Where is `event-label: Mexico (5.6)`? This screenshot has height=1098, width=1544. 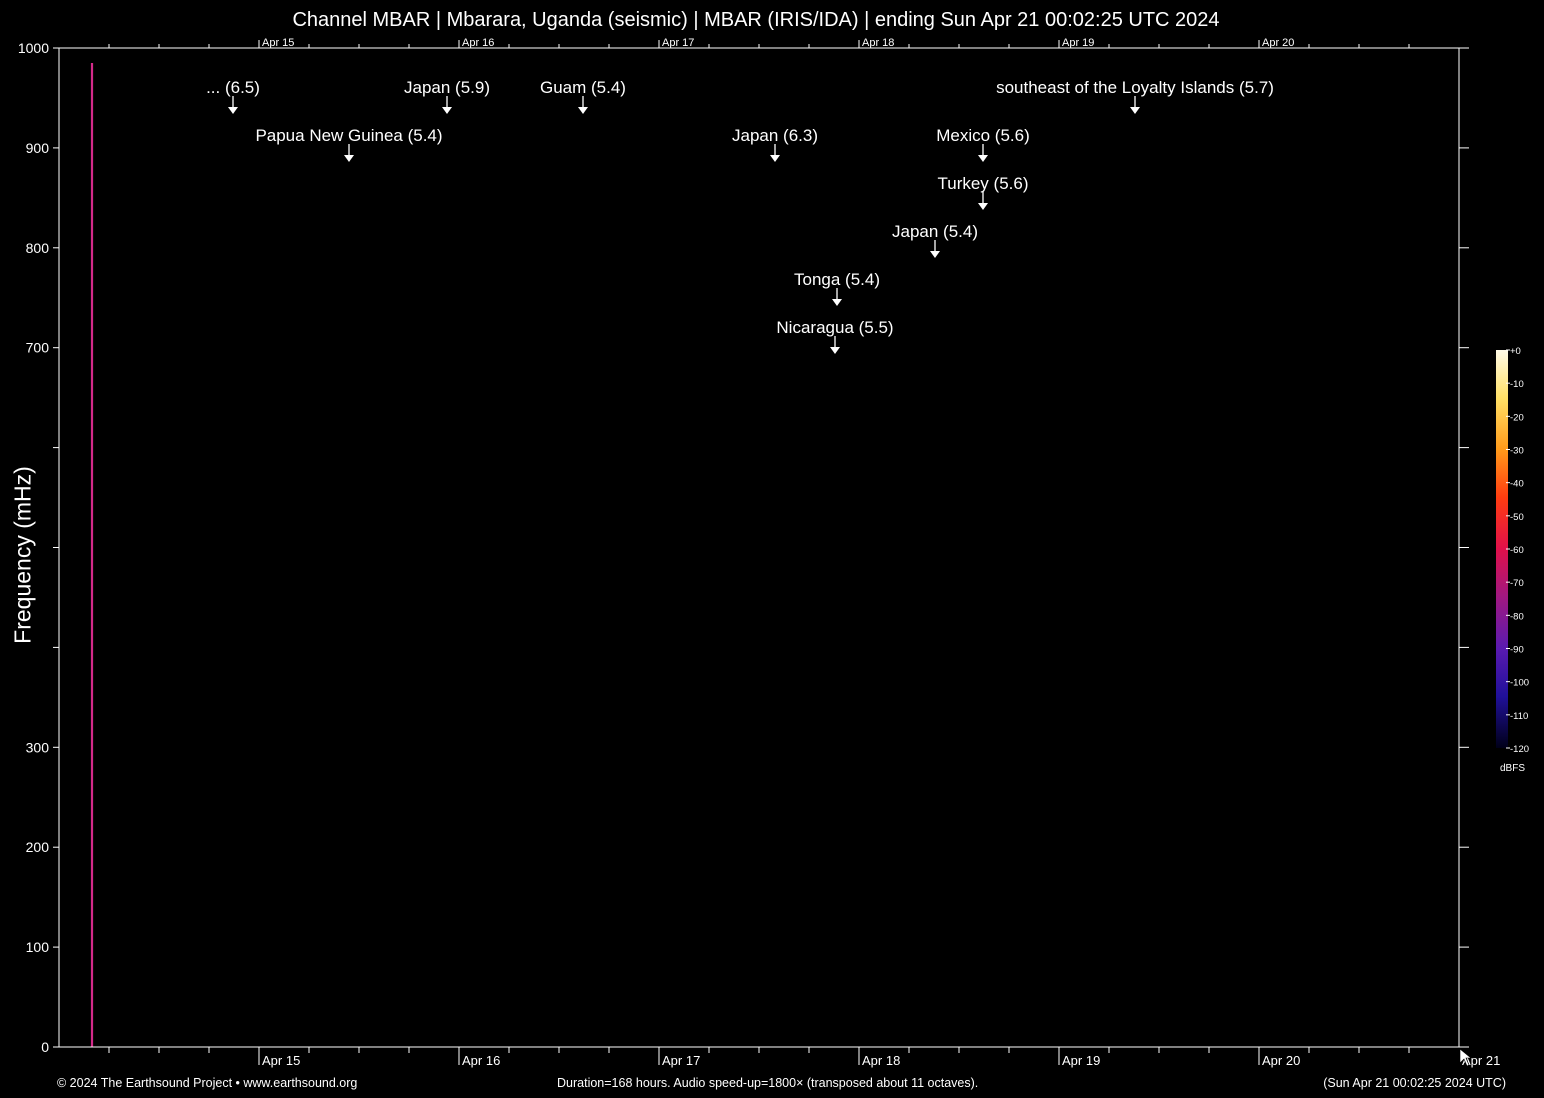
event-label: Mexico (5.6) is located at coordinates (983, 135).